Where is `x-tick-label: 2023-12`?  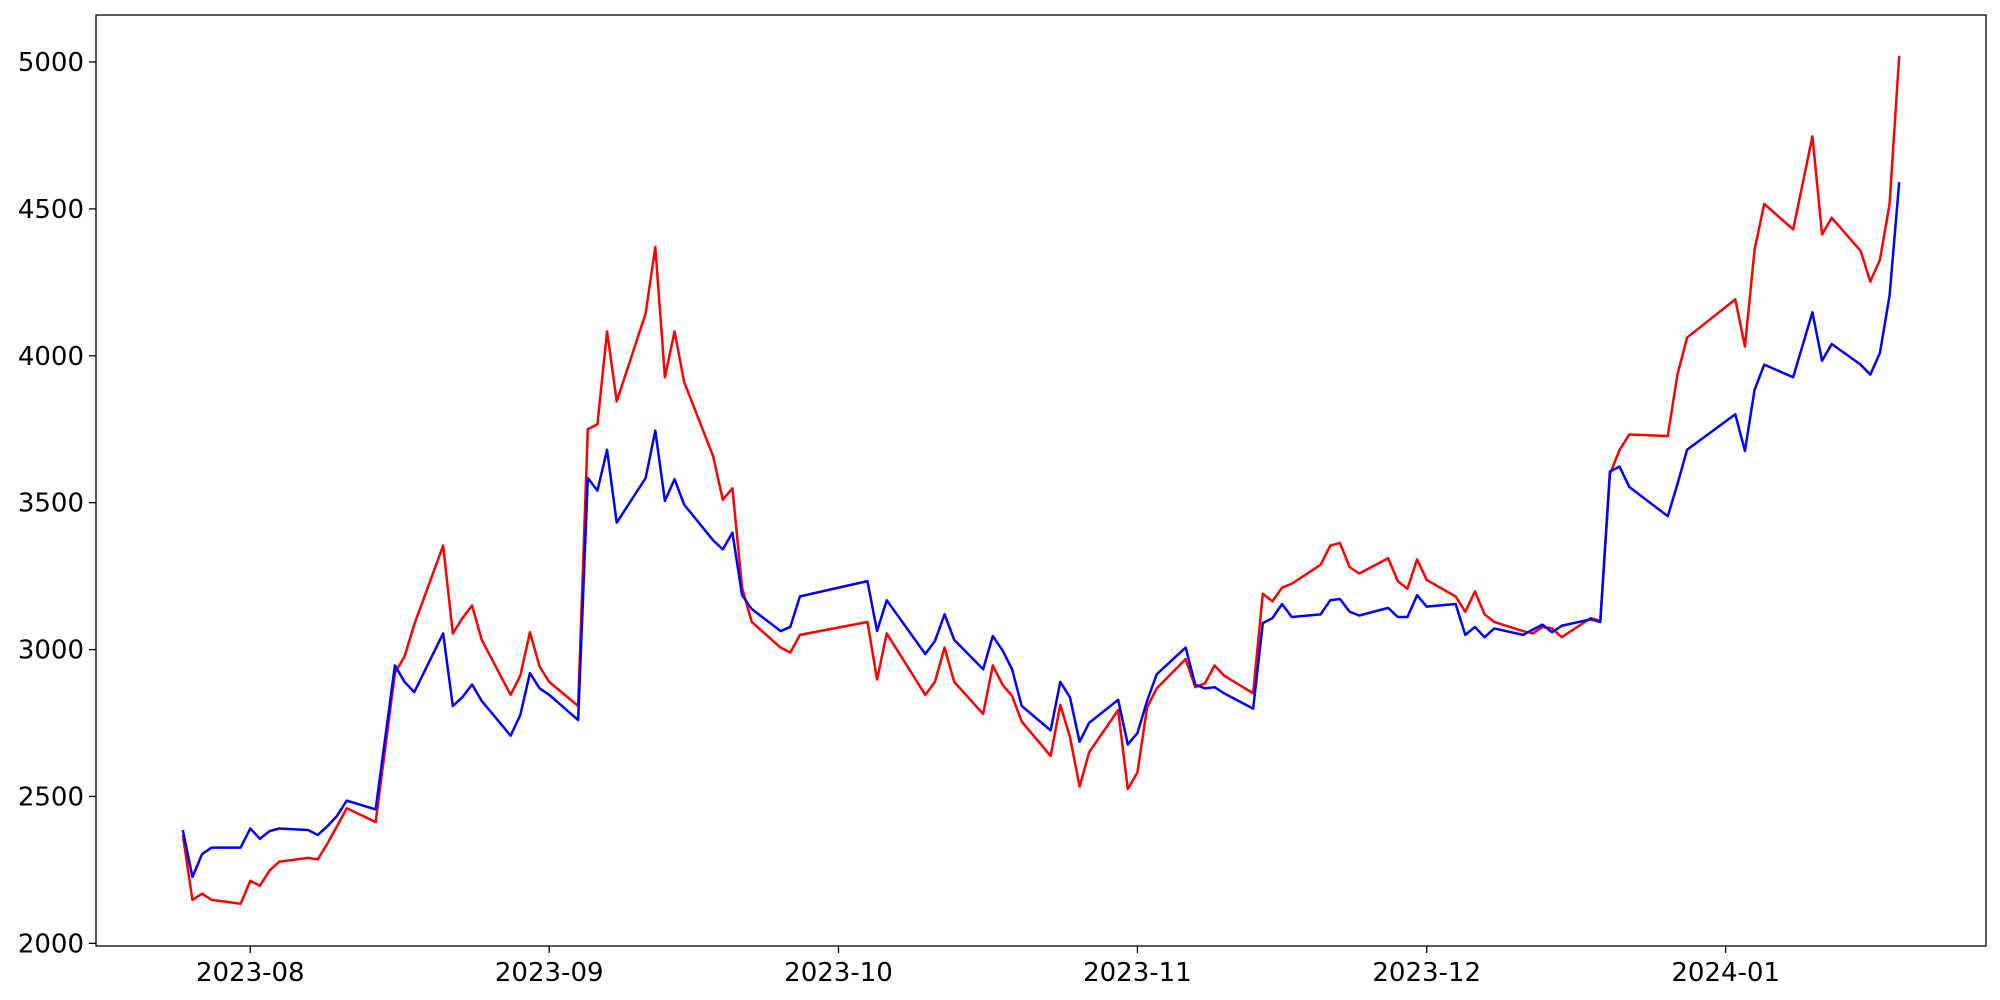 x-tick-label: 2023-12 is located at coordinates (1426, 973).